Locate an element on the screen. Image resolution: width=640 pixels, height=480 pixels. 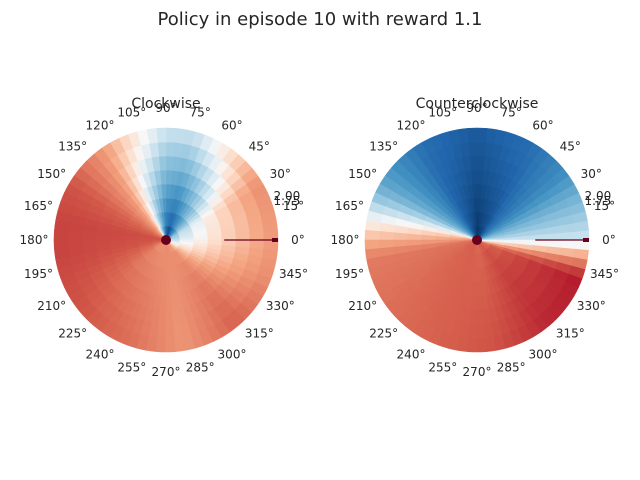
panel-title-clockwise: Clockwise is located at coordinates (165, 104).